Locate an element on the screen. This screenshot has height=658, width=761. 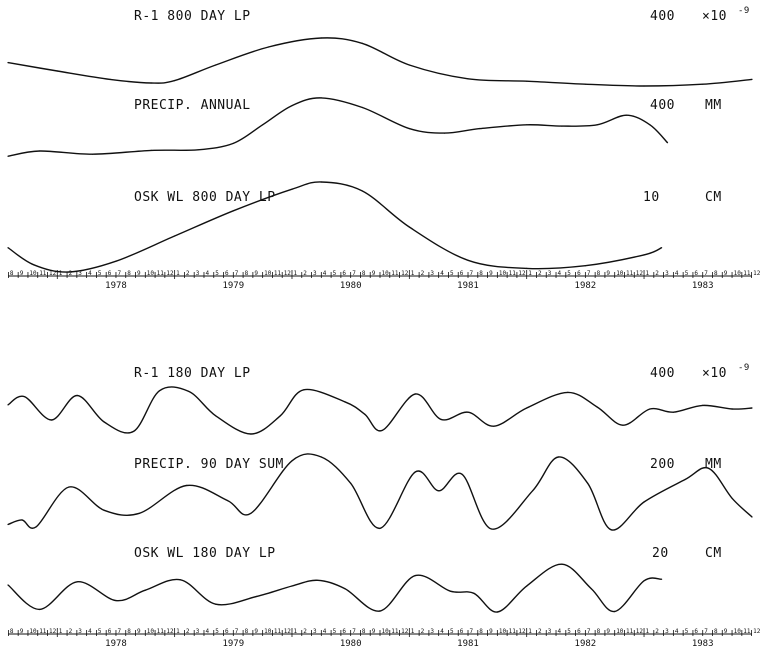
series-label-r-1-180-day-lp: R-1 180 DAY LP is located at coordinates (192, 373).